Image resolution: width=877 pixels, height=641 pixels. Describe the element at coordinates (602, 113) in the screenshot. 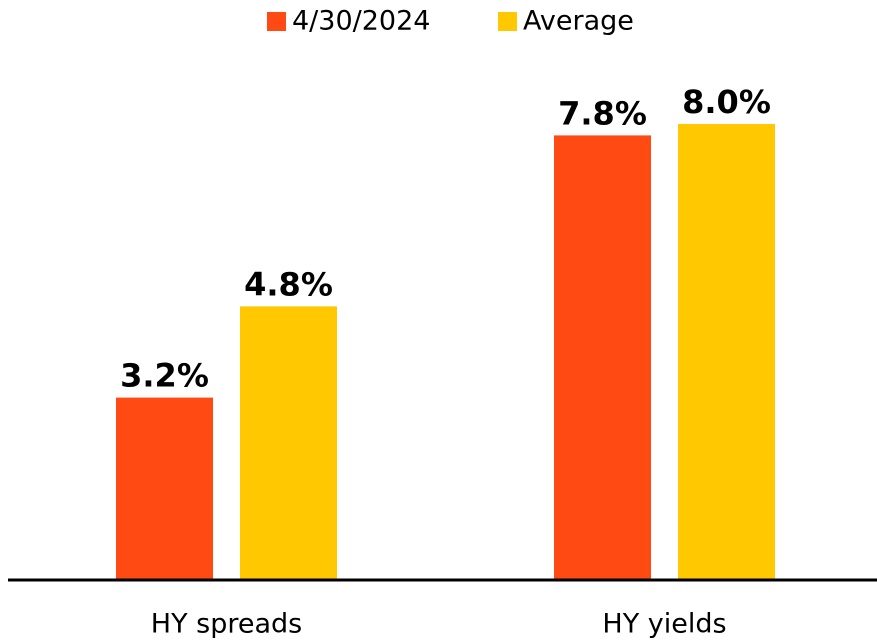

I see `data-label: 7.8%` at that location.